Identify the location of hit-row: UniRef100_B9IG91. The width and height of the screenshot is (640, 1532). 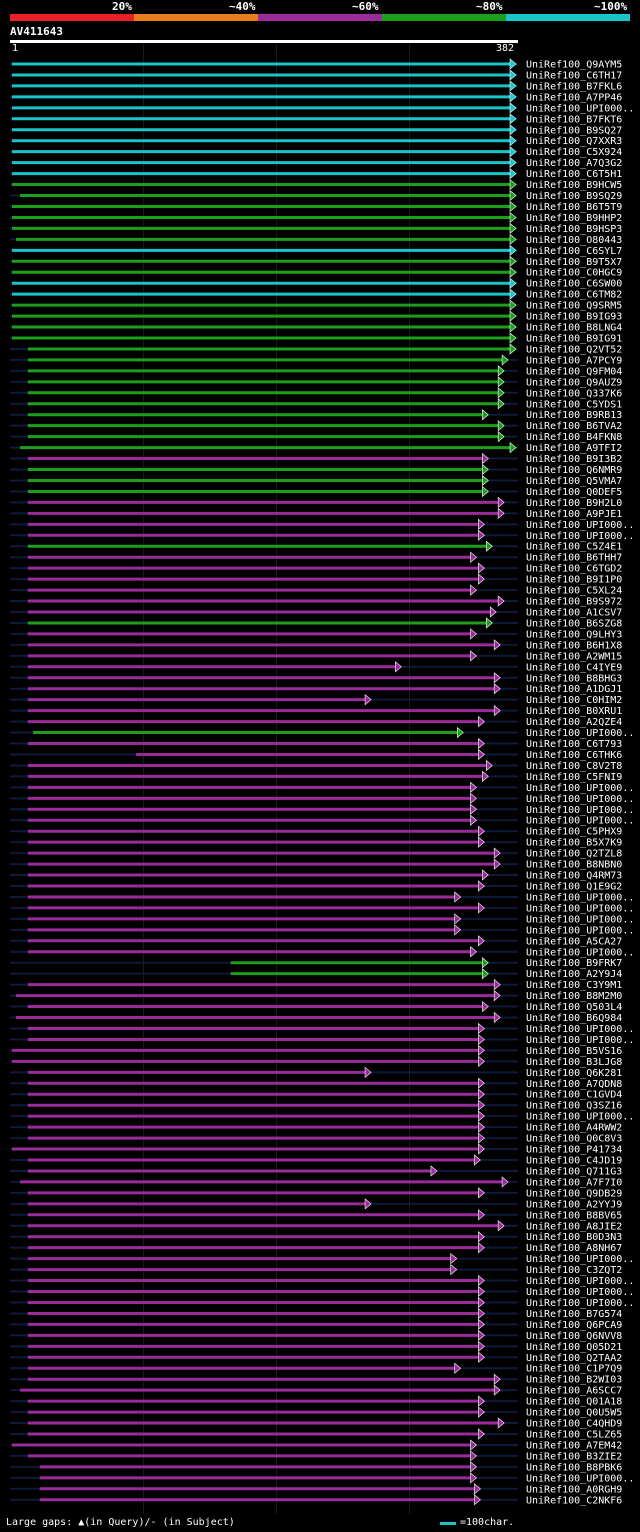
(316, 338).